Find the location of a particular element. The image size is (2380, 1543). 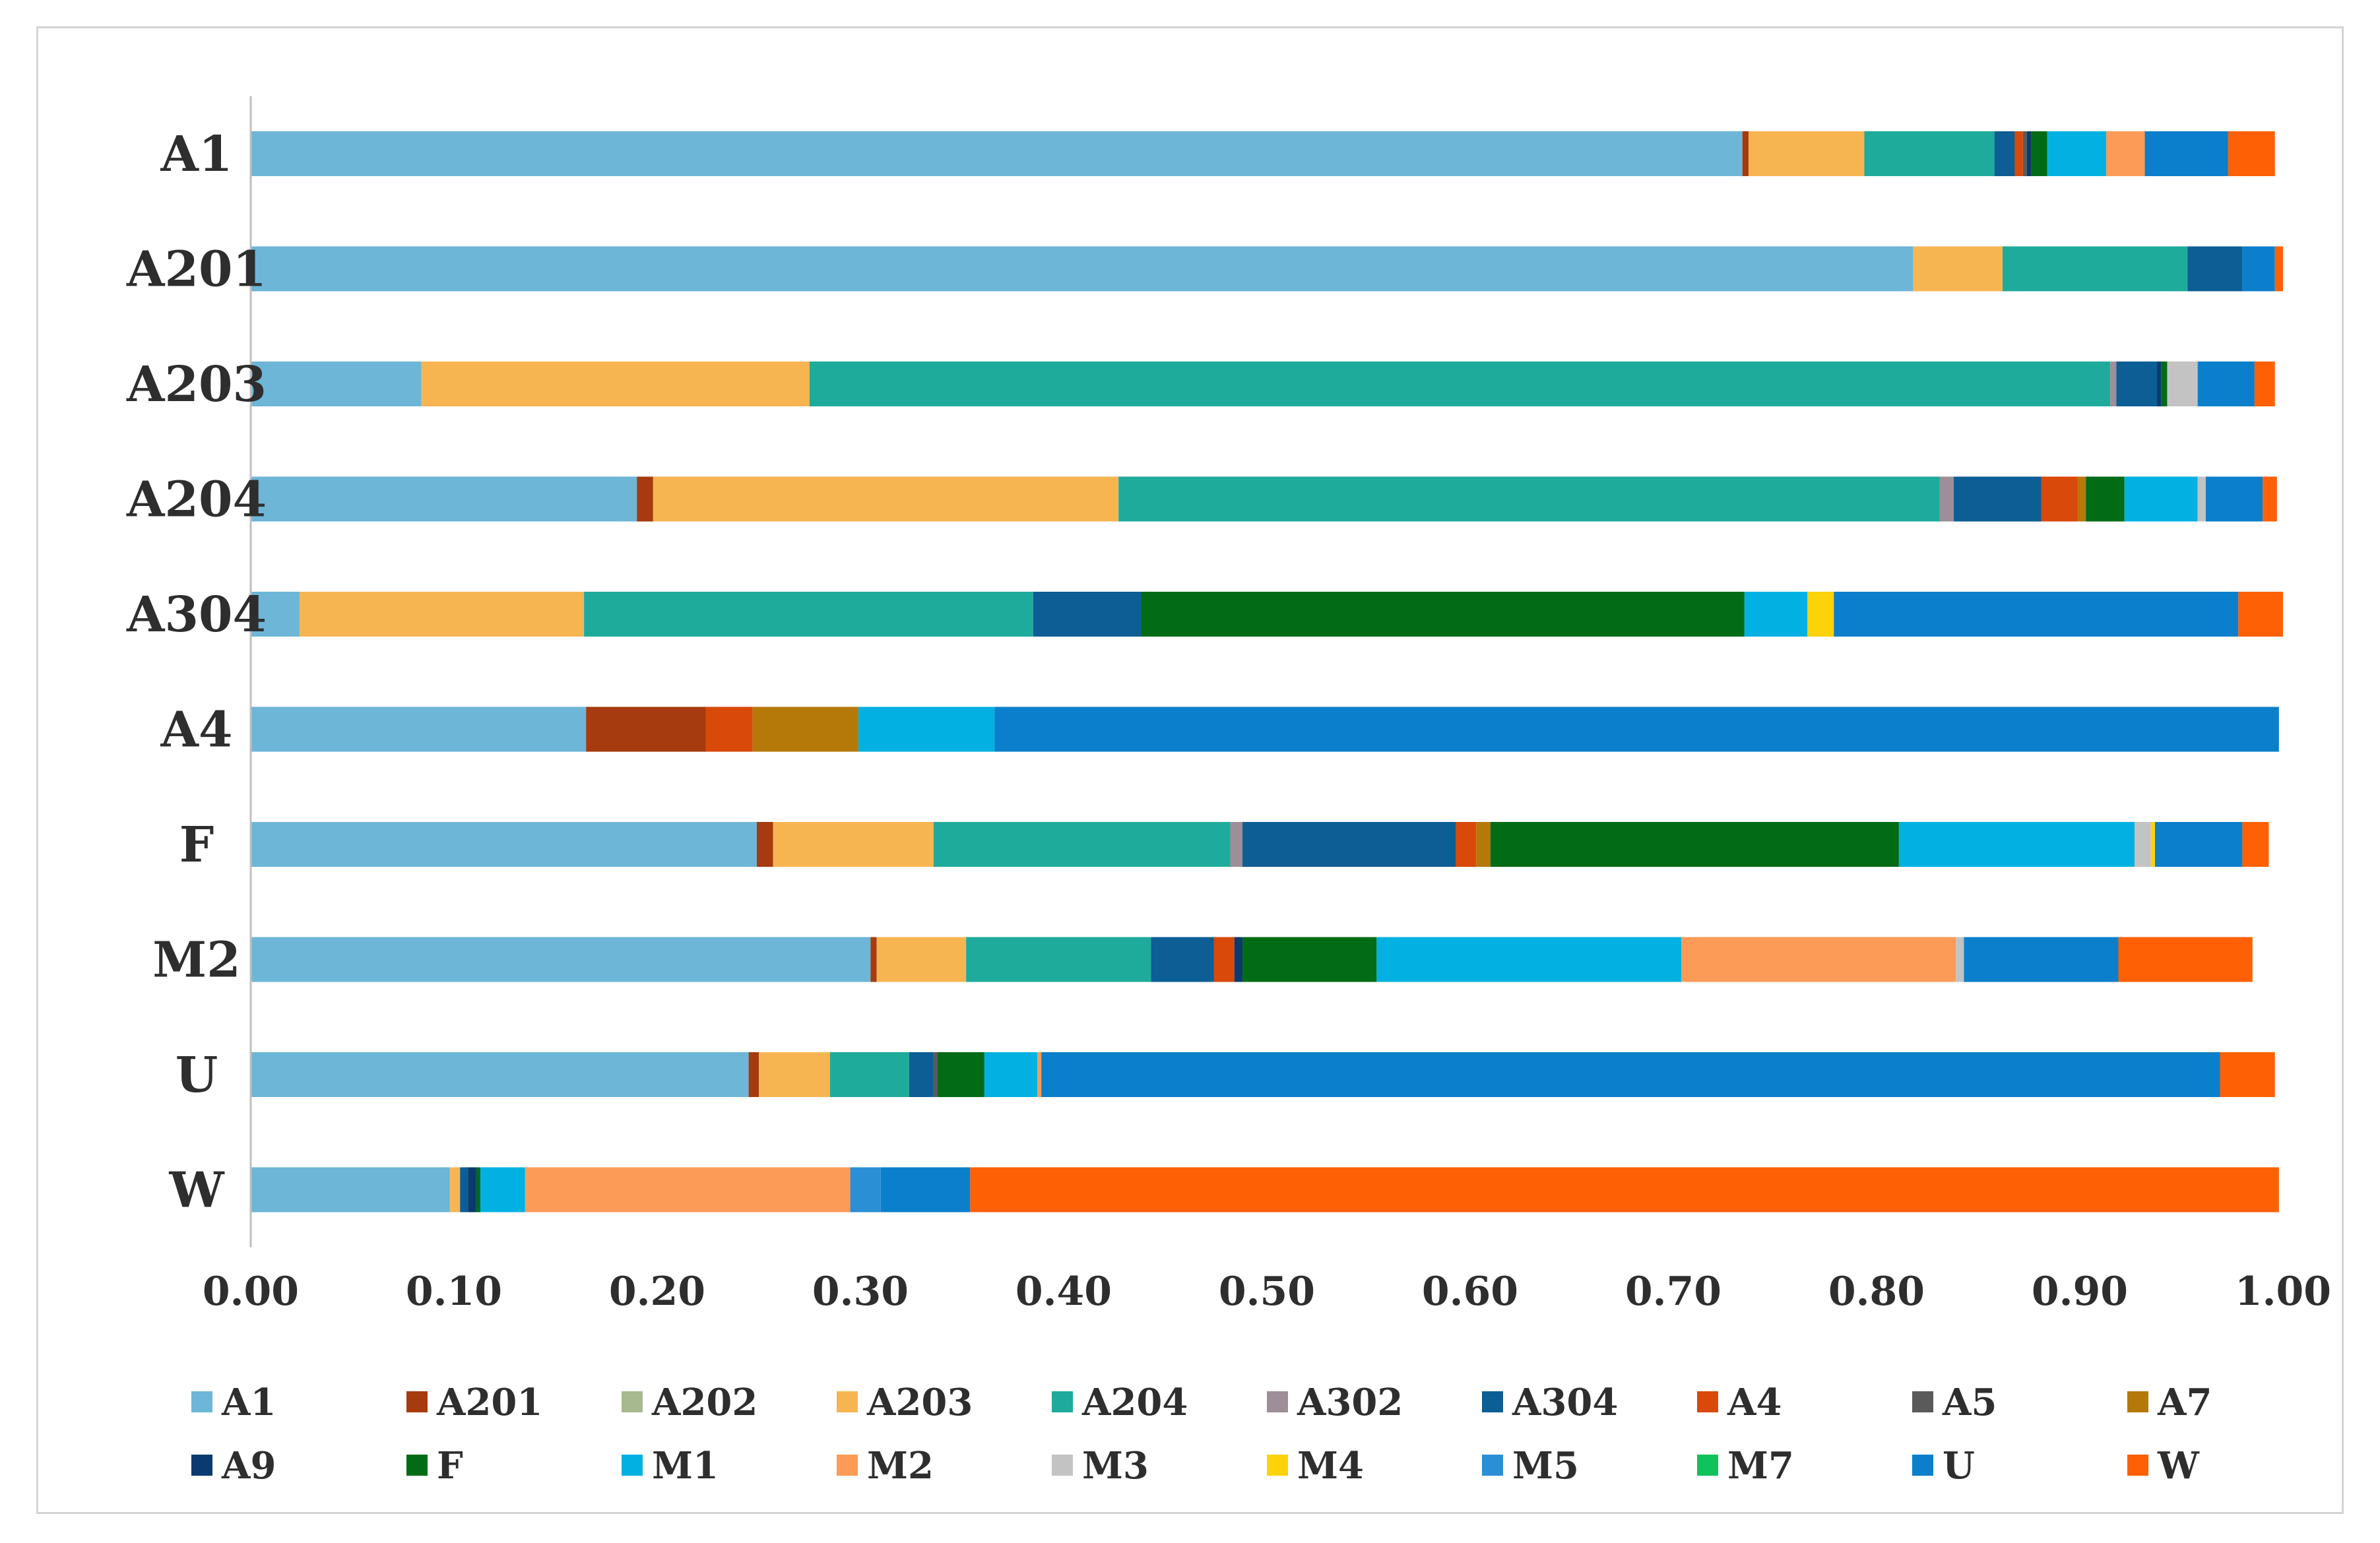

legend-label-m5: M5 is located at coordinates (1545, 1466).